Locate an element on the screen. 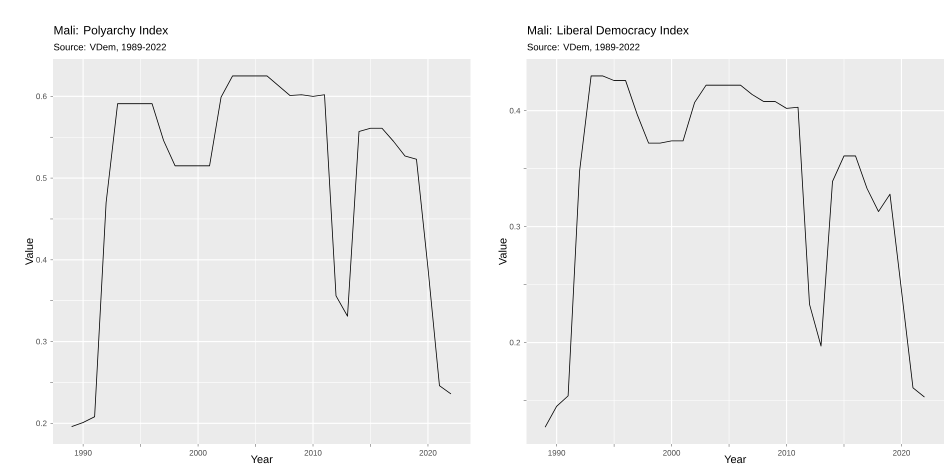  chart-title: Mali: Liberal Democracy Index is located at coordinates (608, 31).